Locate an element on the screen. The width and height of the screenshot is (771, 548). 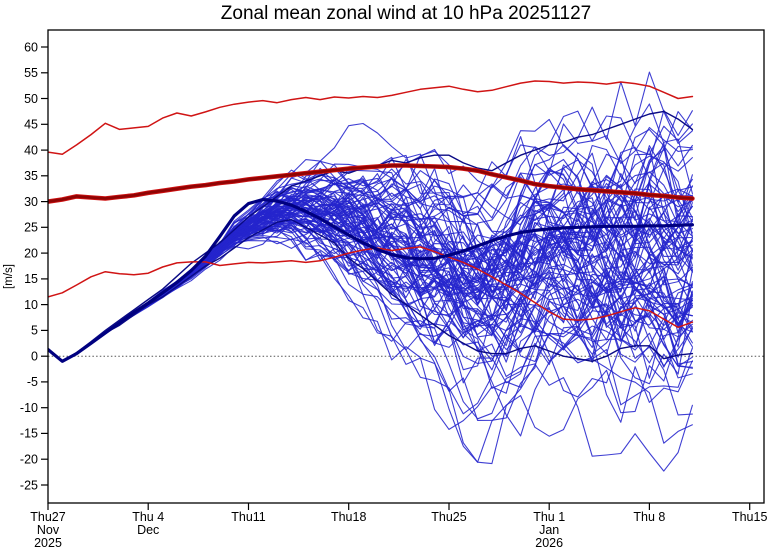
y-axis-tick-label: 40 is located at coordinates (31, 150).